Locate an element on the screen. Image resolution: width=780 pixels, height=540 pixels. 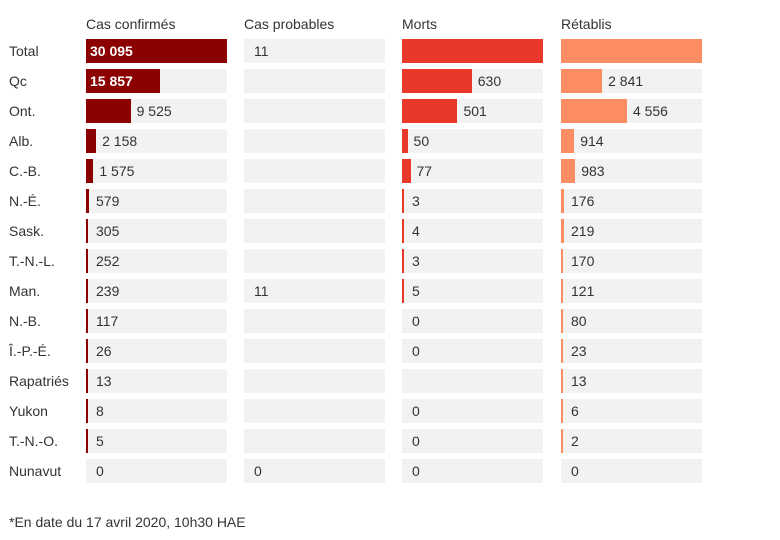
value-recovered: 2 is located at coordinates (575, 441).